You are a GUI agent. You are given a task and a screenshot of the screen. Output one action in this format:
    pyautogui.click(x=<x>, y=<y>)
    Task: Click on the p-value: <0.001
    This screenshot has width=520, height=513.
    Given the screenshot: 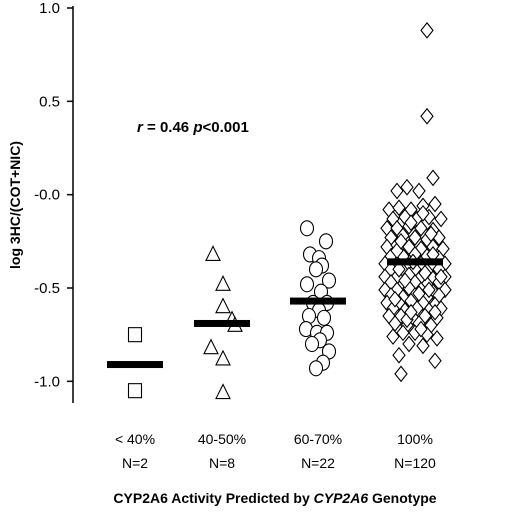 What is the action you would take?
    pyautogui.click(x=225, y=127)
    